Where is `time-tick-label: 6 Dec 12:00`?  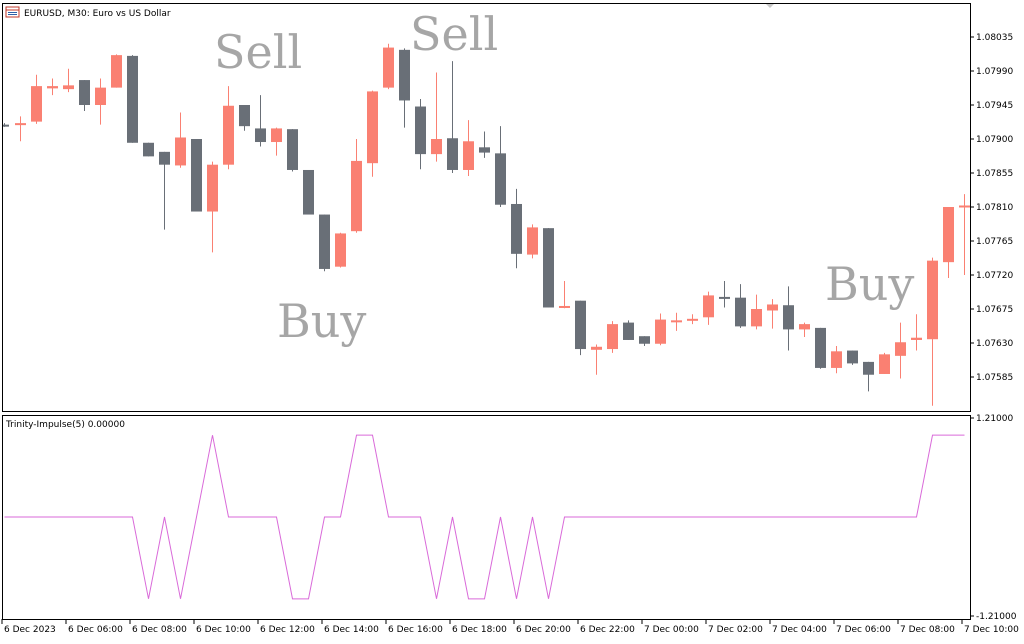 time-tick-label: 6 Dec 12:00 is located at coordinates (287, 630).